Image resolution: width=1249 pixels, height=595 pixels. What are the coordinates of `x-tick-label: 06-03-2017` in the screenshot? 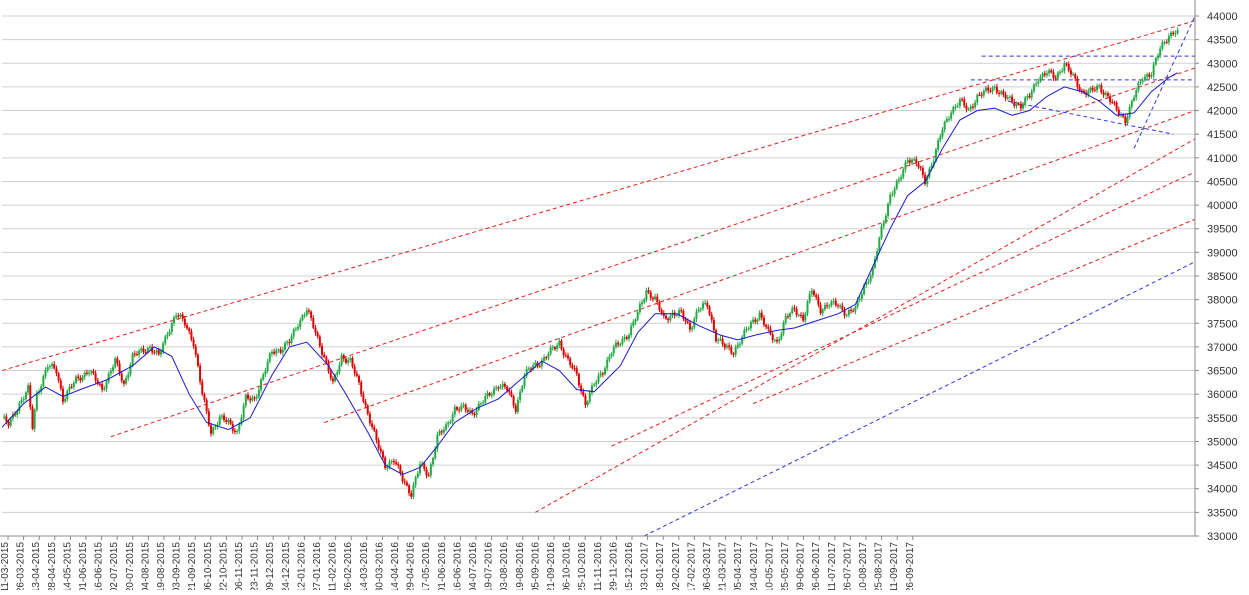 It's located at (707, 566).